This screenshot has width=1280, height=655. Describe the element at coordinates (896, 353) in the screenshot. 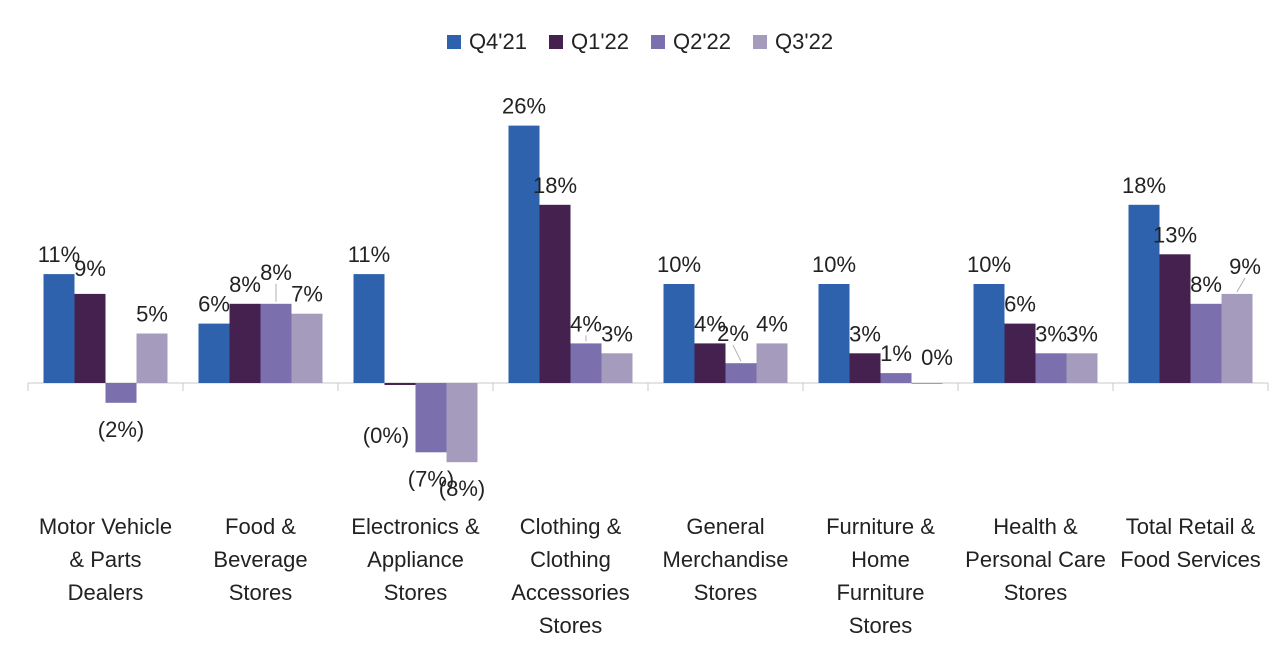

I see `data-label: 1%` at that location.